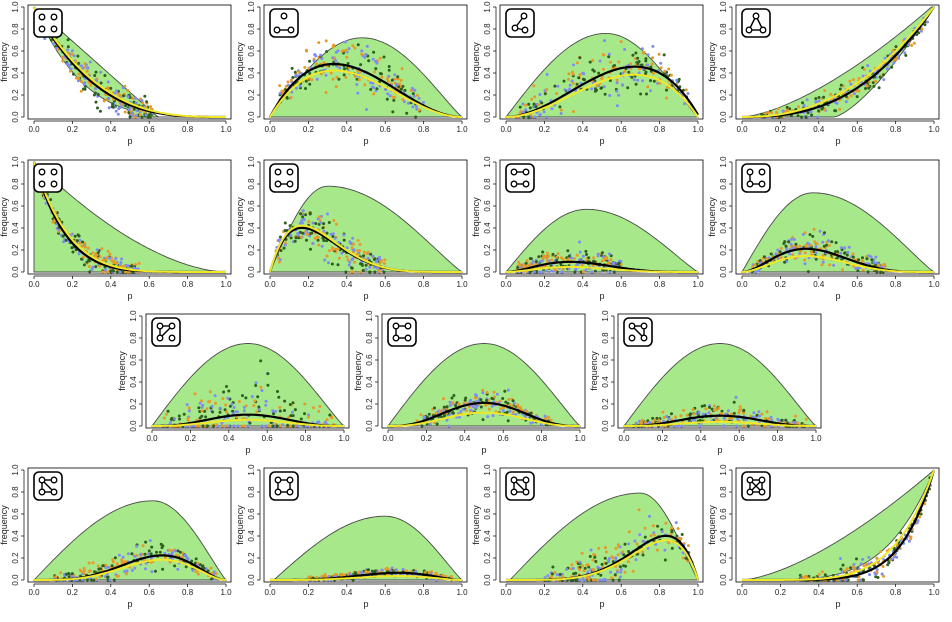 The width and height of the screenshot is (952, 622). Describe the element at coordinates (602, 95) in the screenshot. I see `fitted-curve` at that location.